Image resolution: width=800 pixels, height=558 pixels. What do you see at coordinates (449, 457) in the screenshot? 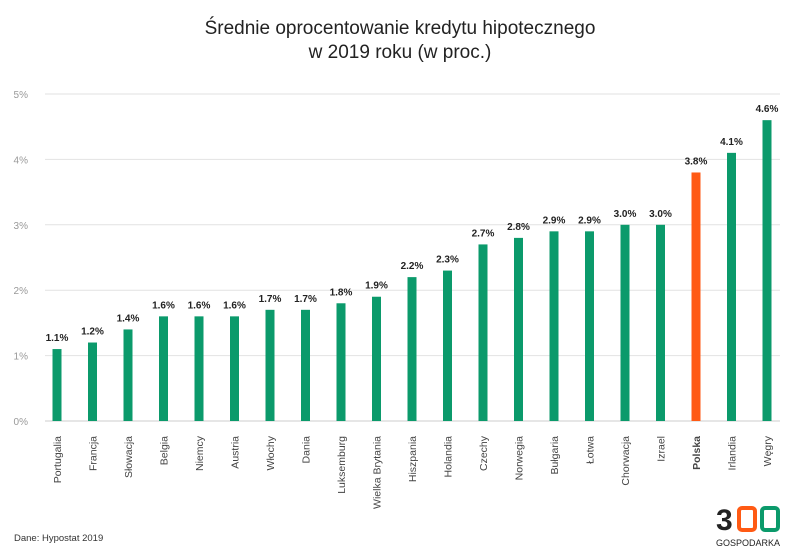
I see `x-tick-label: Holandia` at bounding box center [449, 457].